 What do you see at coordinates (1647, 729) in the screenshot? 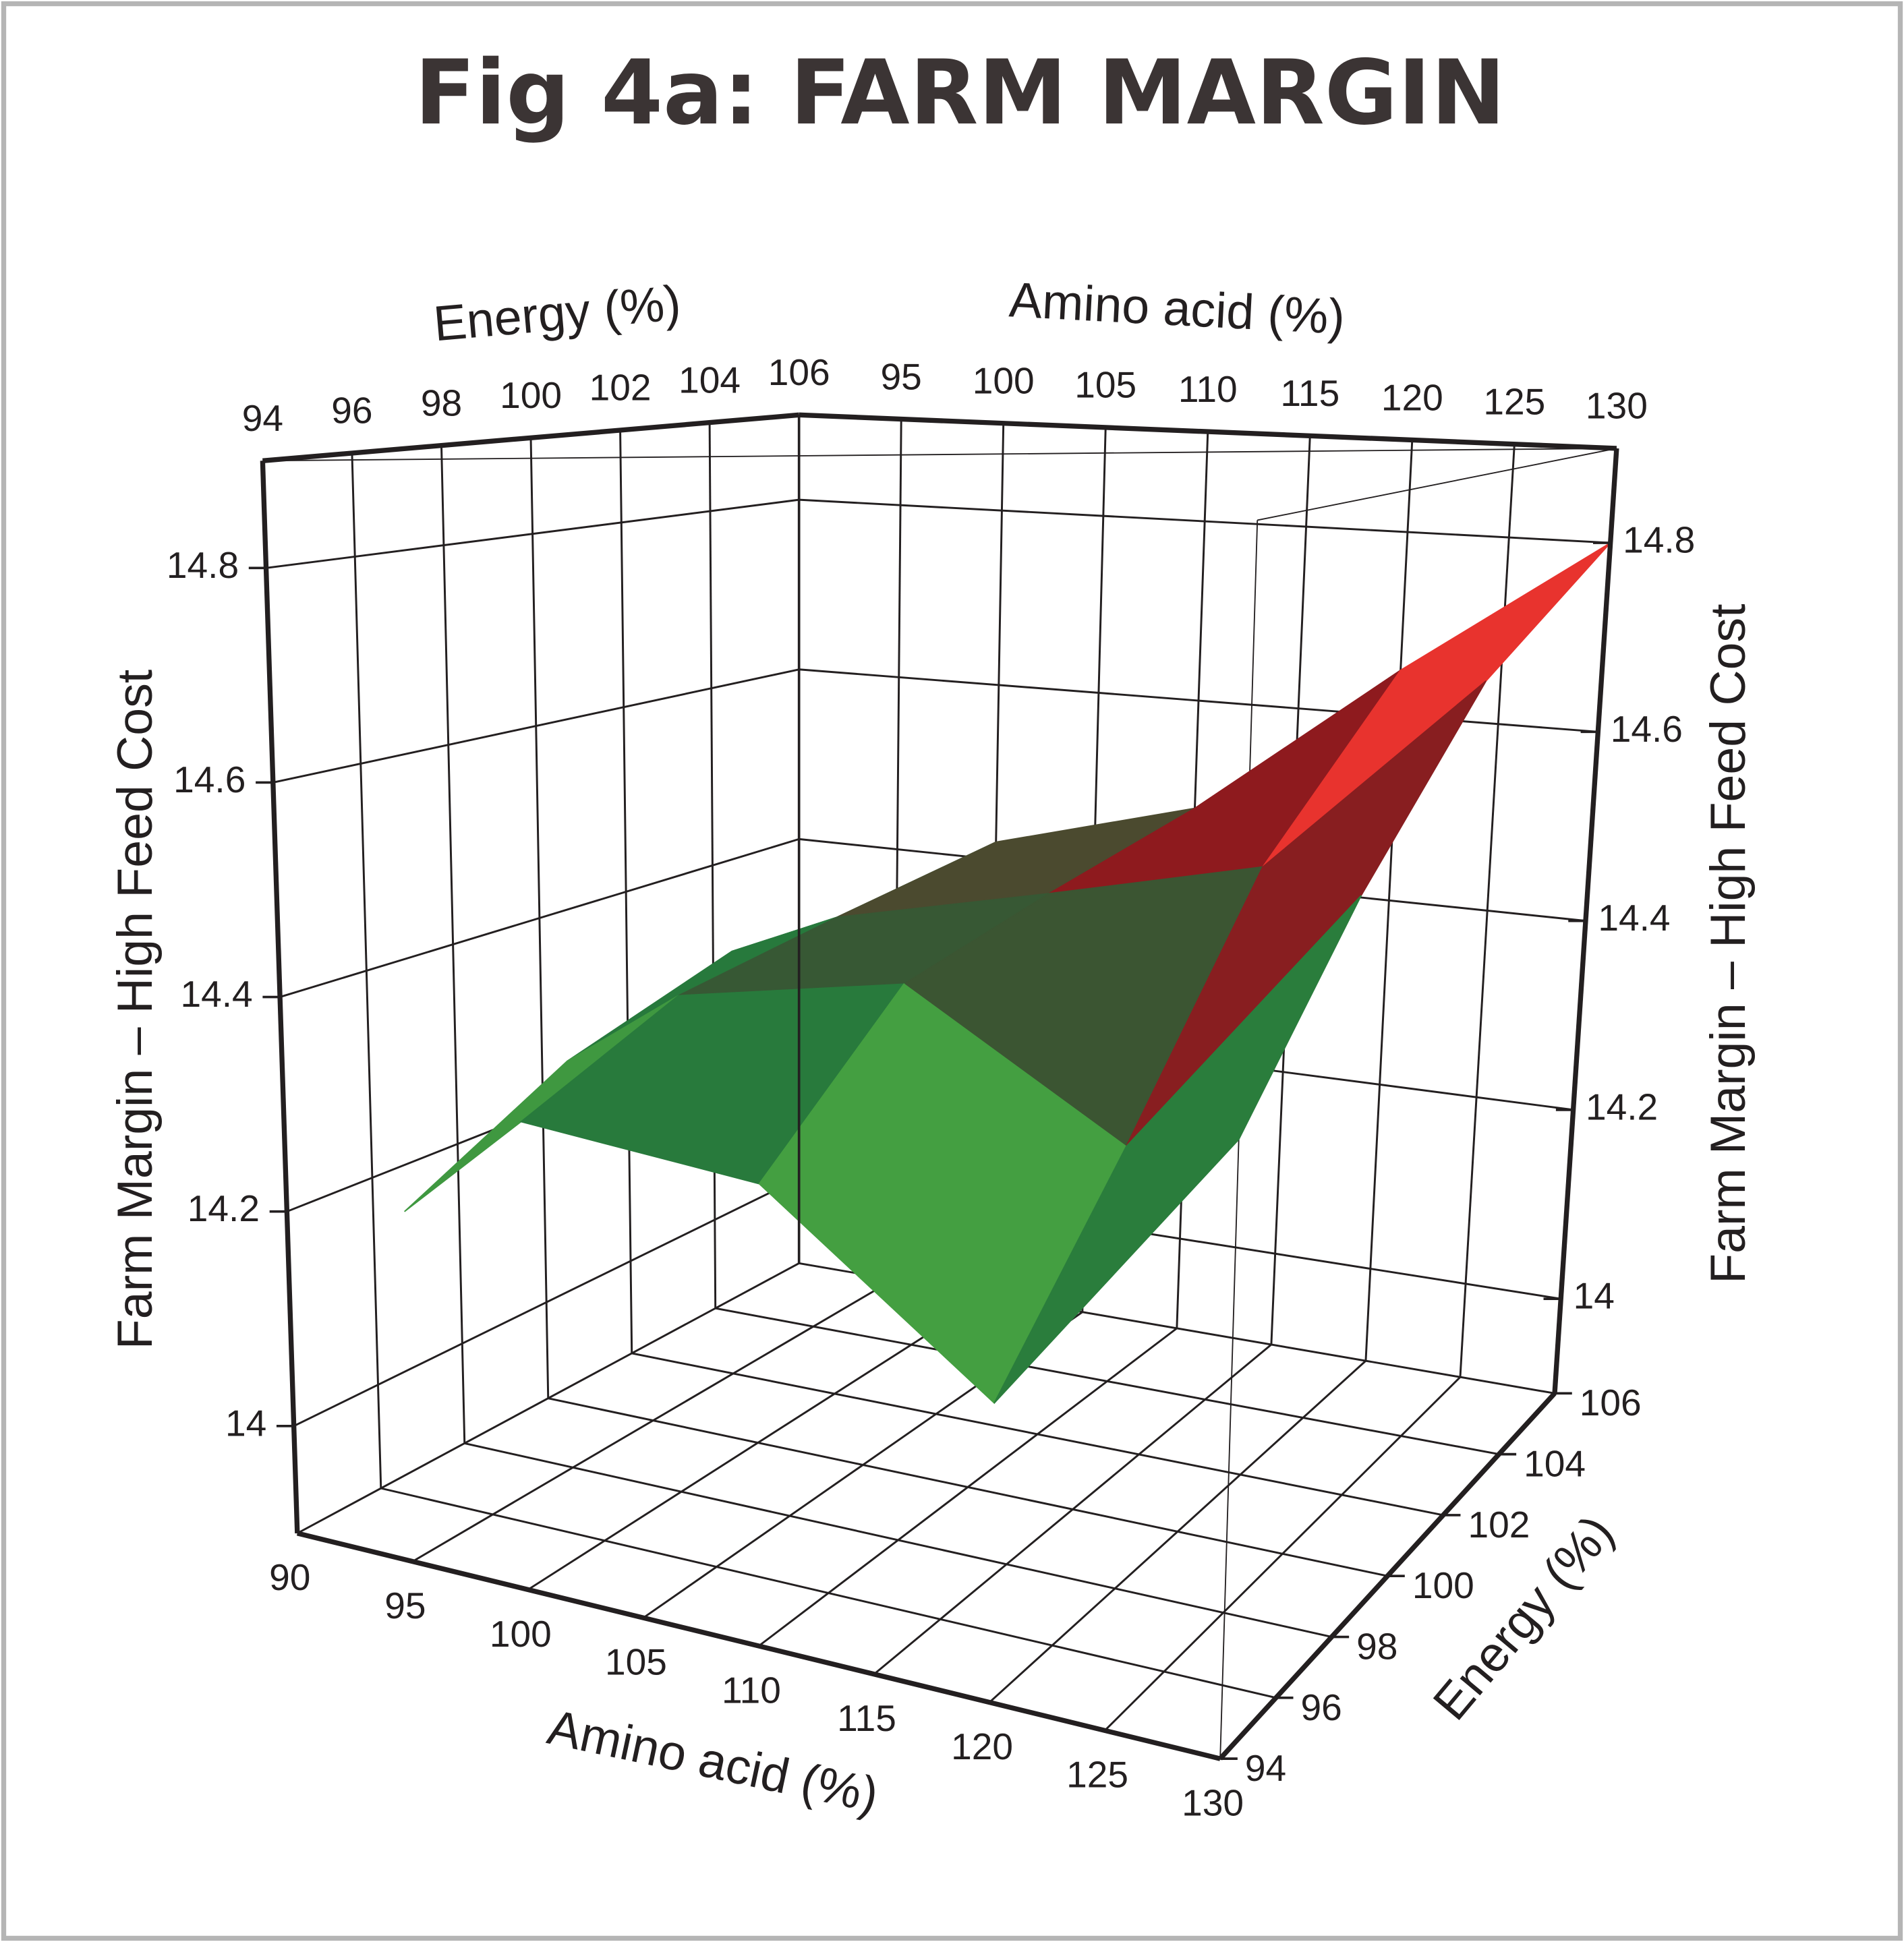
I see `z-tick-label-right: 14.6` at bounding box center [1647, 729].